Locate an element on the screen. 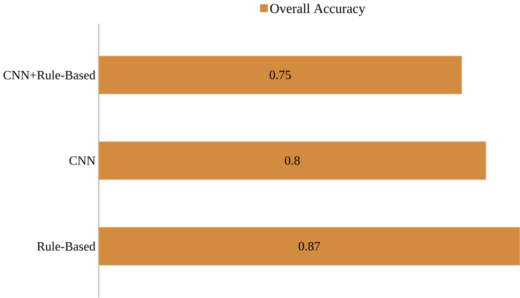 Image resolution: width=520 pixels, height=298 pixels. y-tick-label: CNN is located at coordinates (82, 160).